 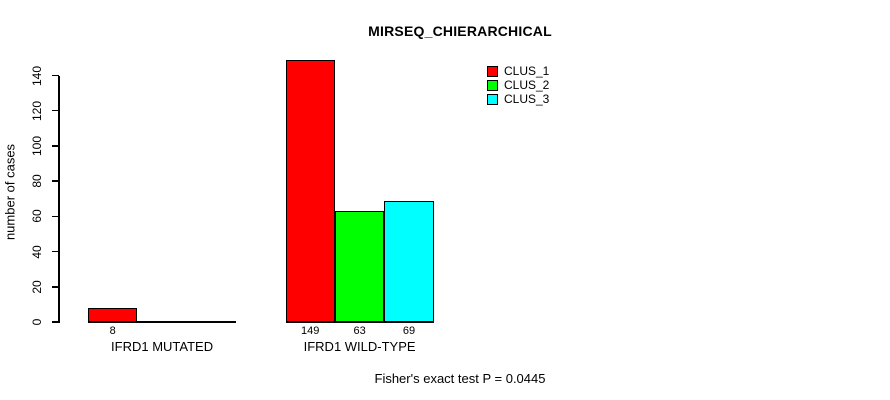 What do you see at coordinates (359, 331) in the screenshot?
I see `bar-value-label: 63` at bounding box center [359, 331].